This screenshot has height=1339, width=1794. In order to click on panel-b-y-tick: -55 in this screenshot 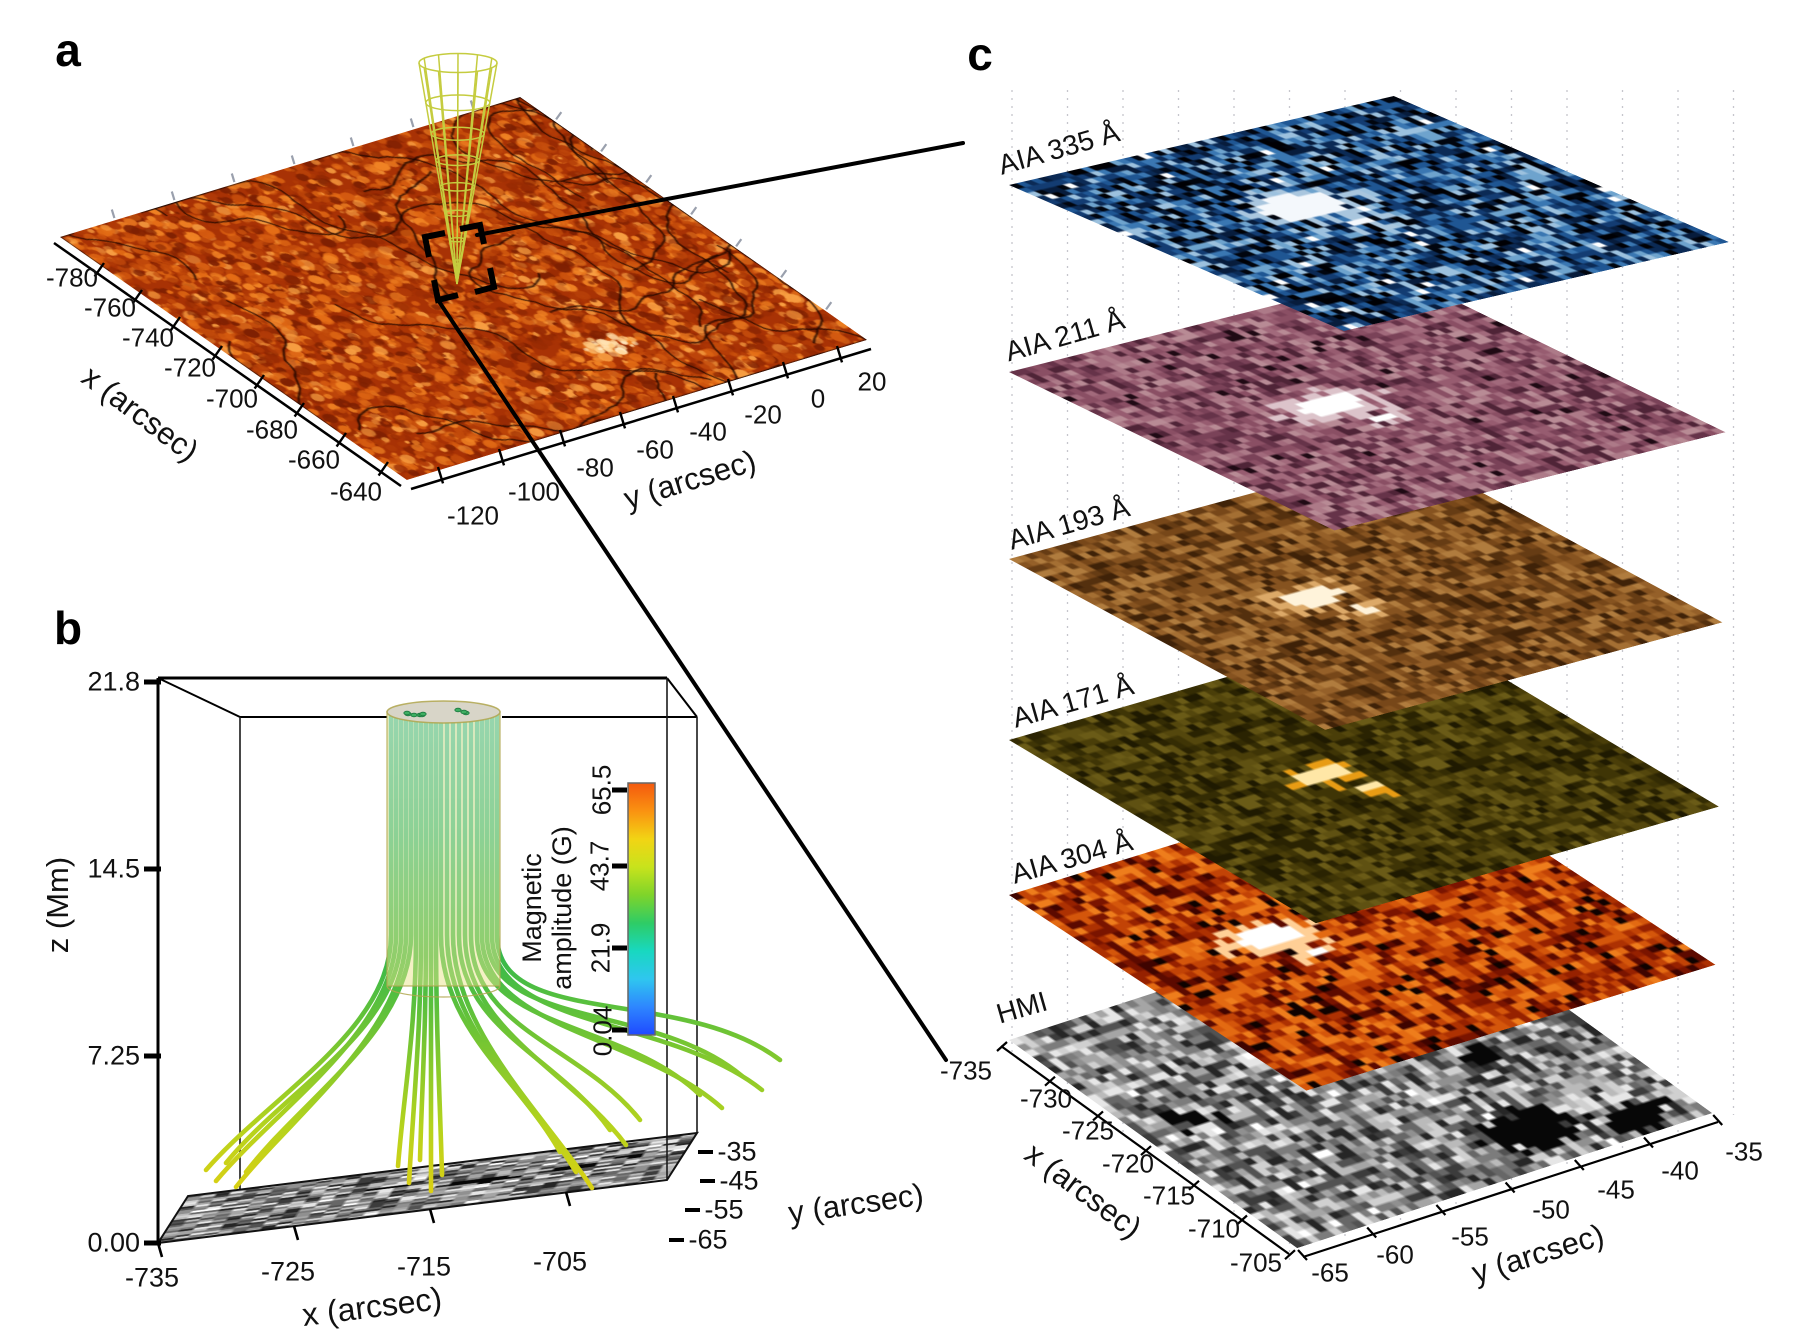, I will do `click(724, 1209)`.